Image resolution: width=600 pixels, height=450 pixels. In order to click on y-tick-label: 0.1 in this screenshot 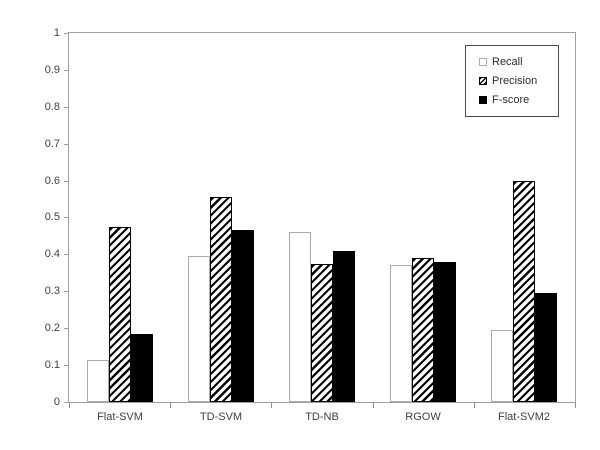, I will do `click(52, 365)`.